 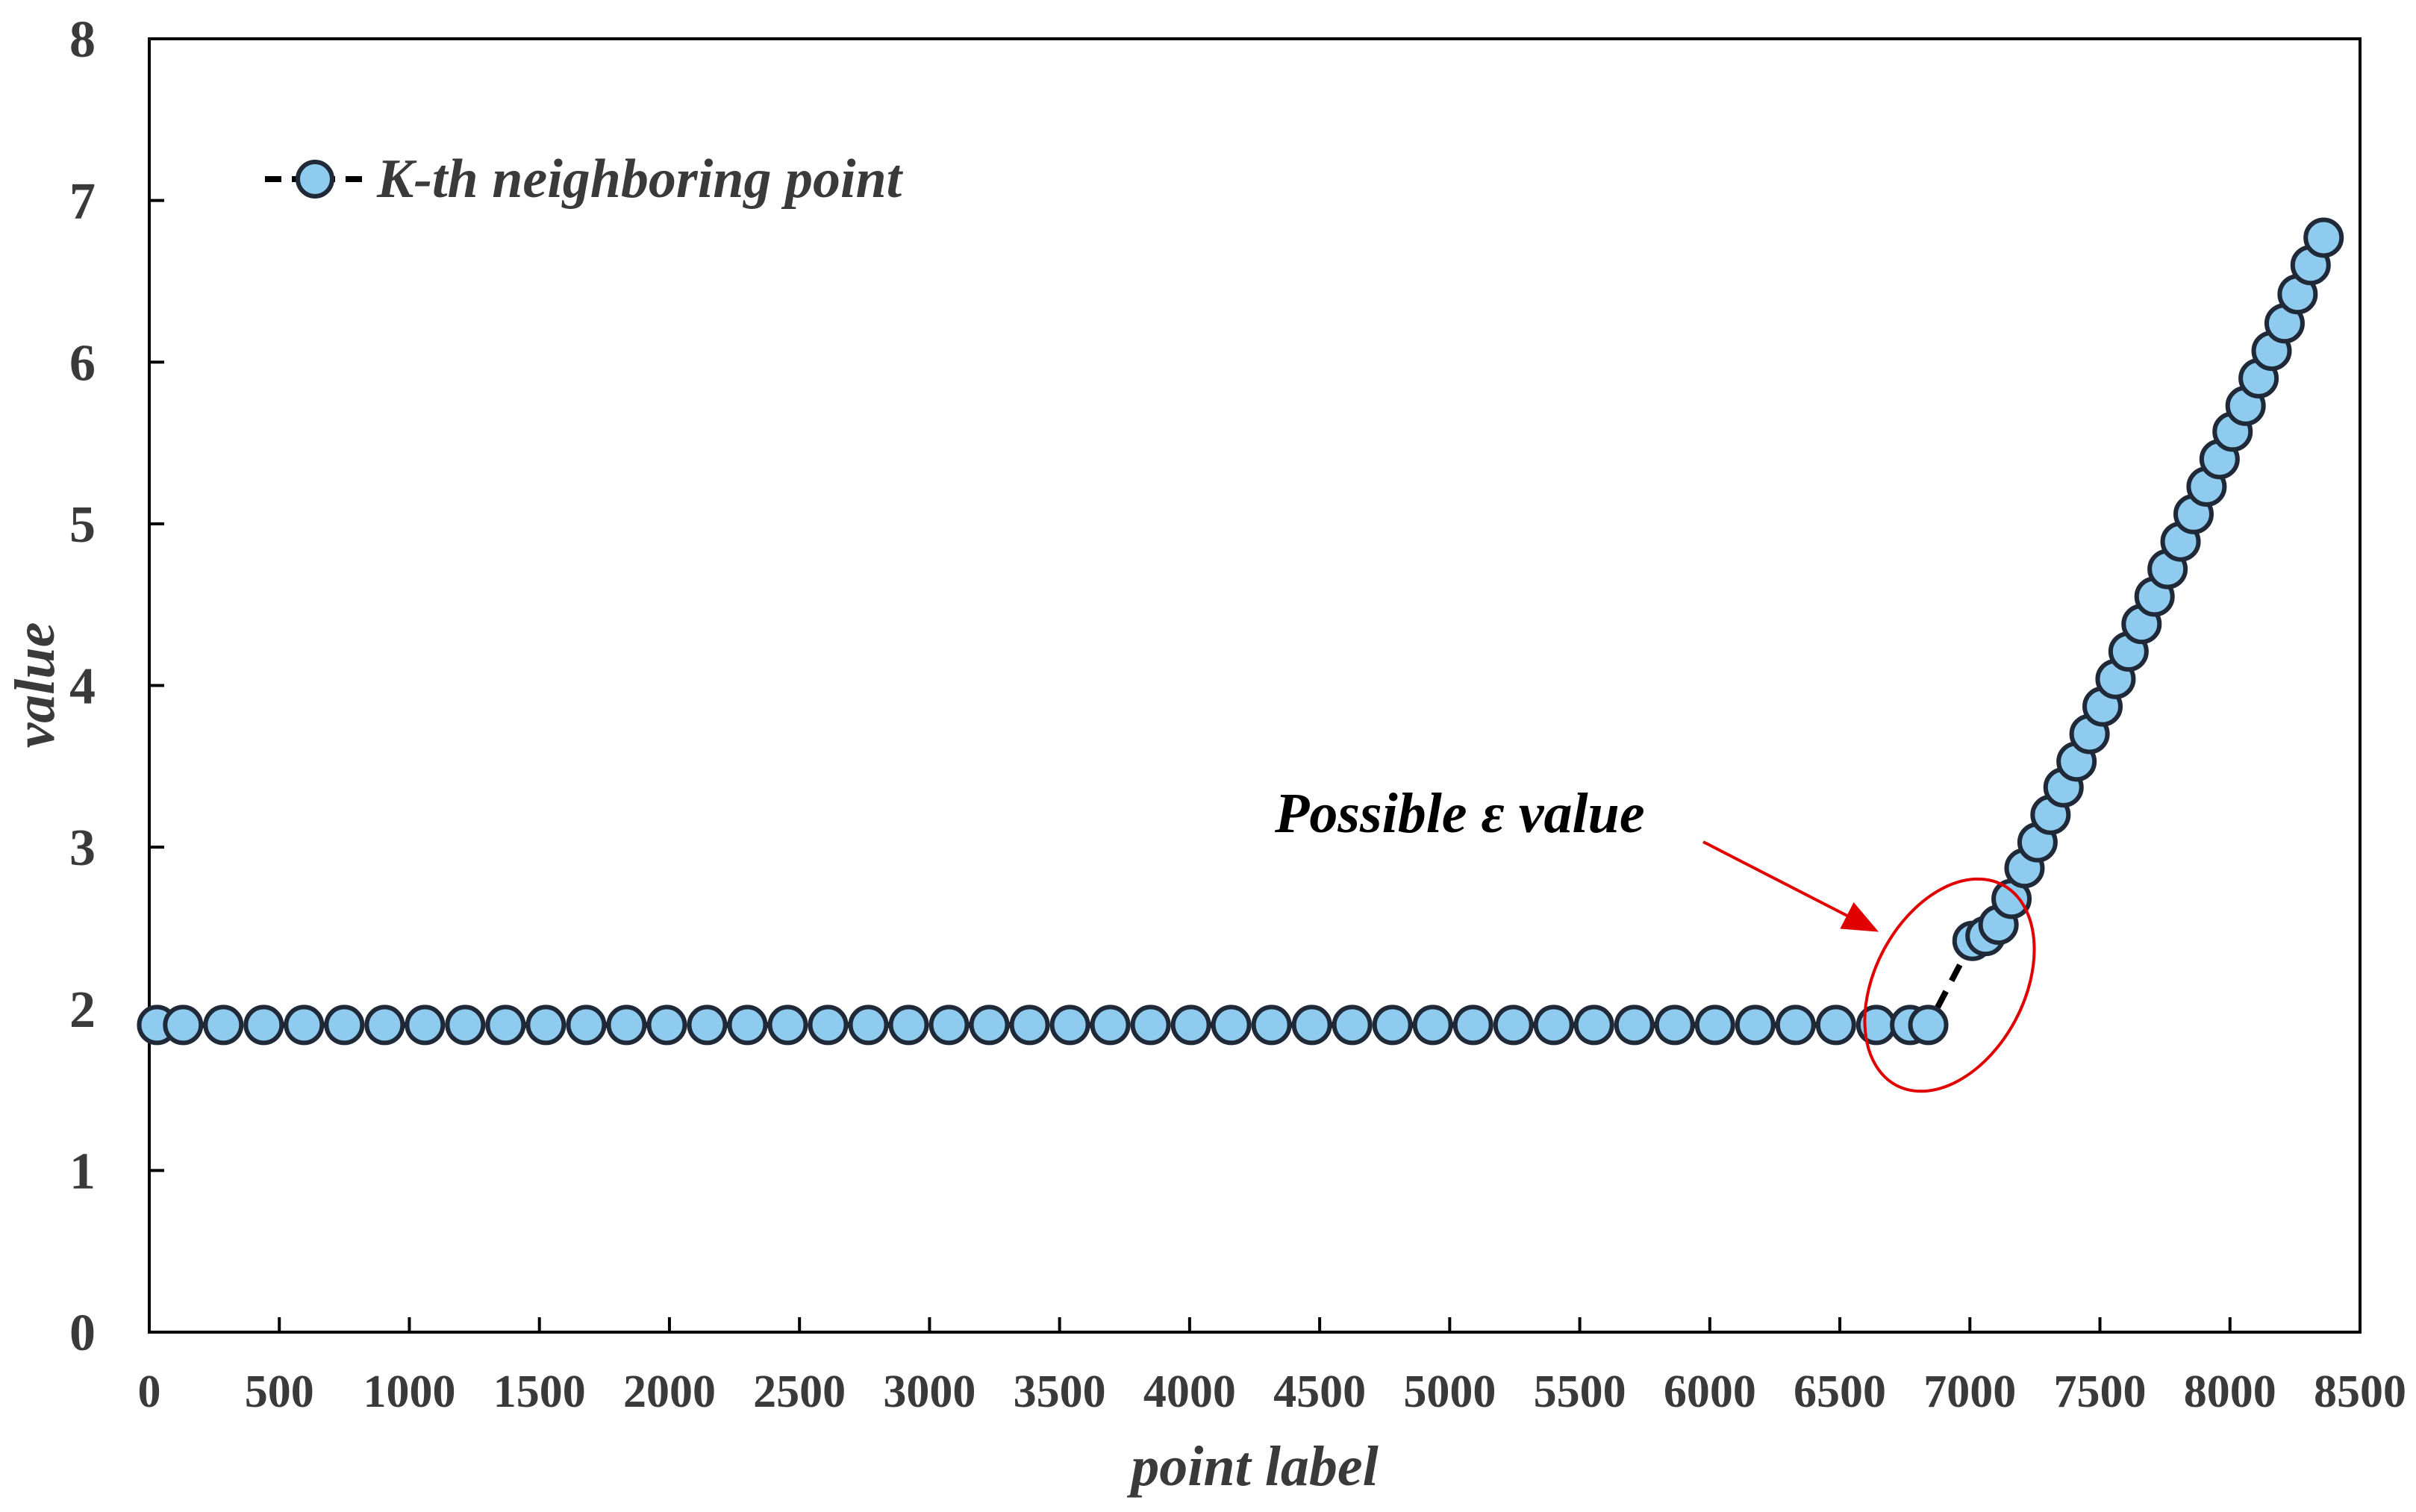 I want to click on y-tick-label: 7, so click(x=82, y=202).